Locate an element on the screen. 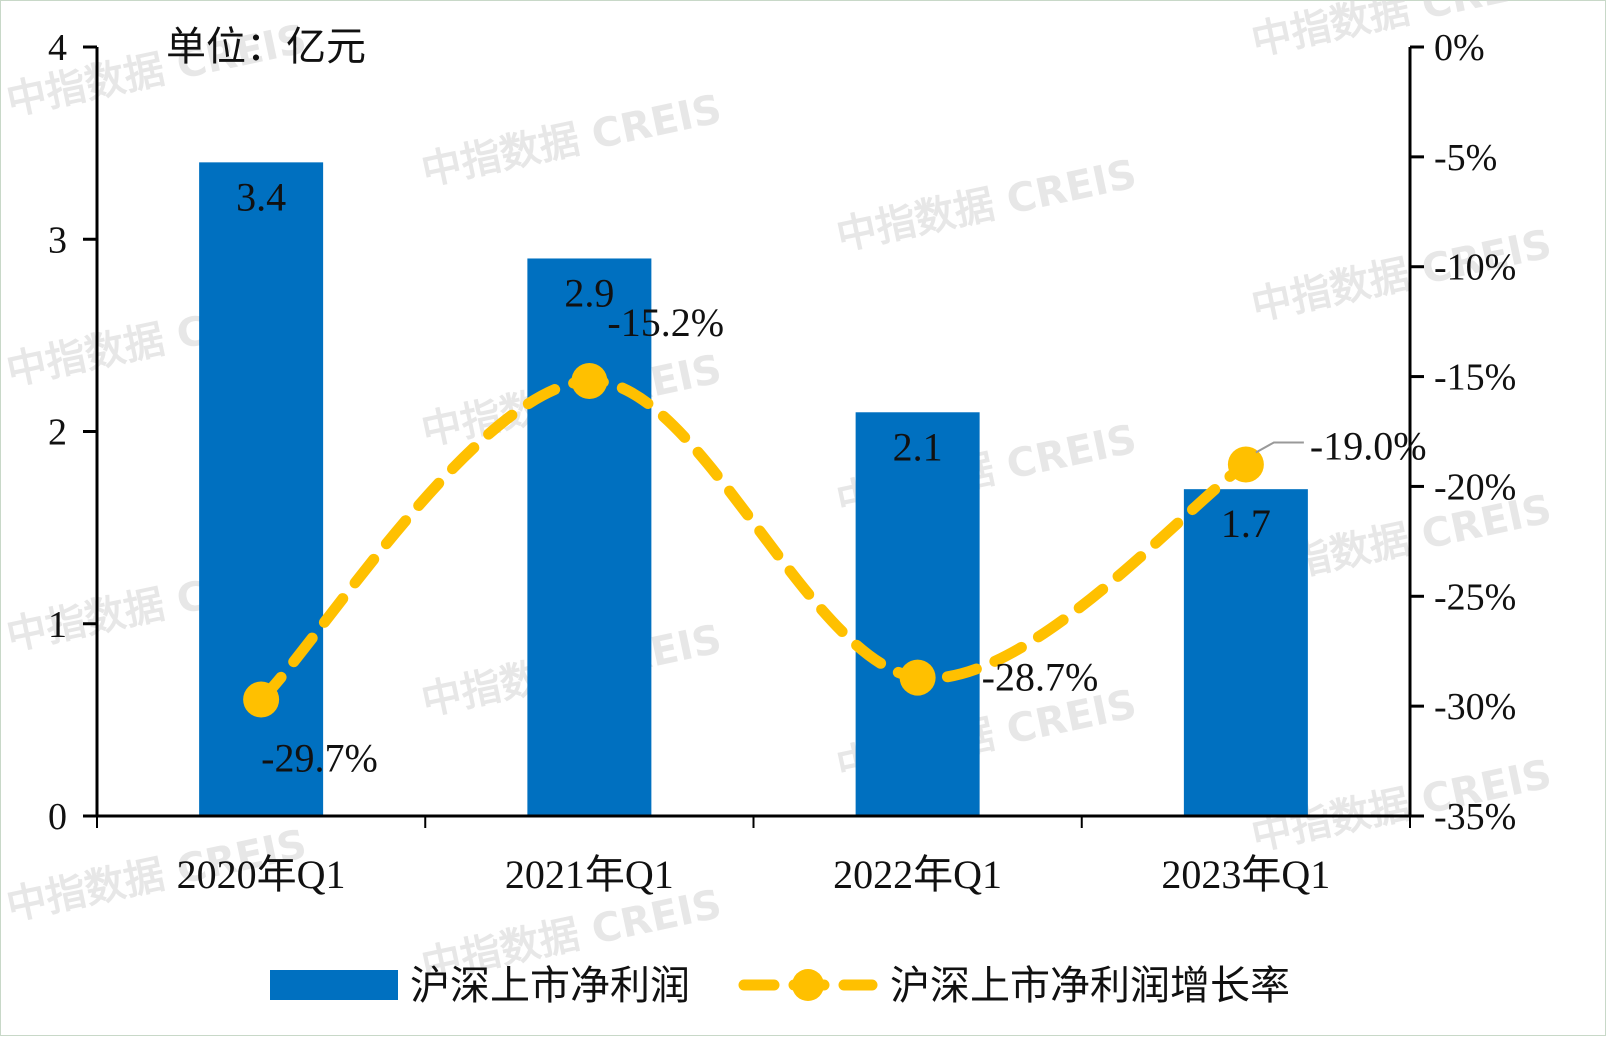 This screenshot has height=1038, width=1608. legend-line-marker is located at coordinates (808, 985).